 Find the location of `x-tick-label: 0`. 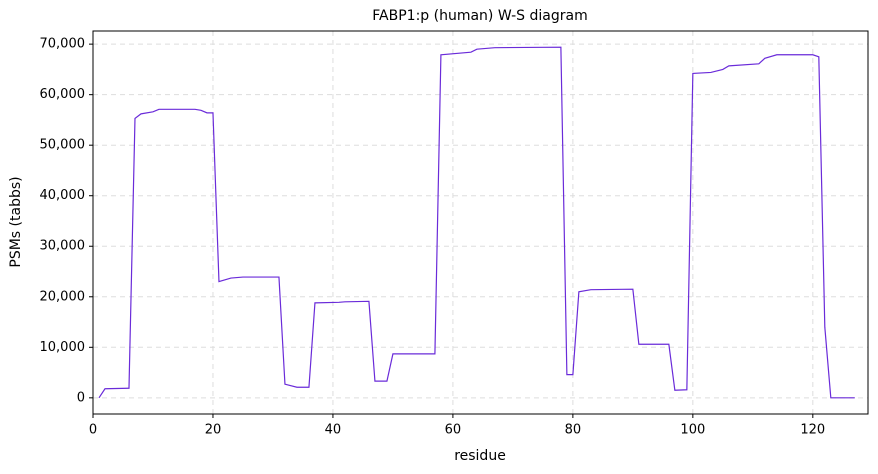

x-tick-label: 0 is located at coordinates (93, 430).